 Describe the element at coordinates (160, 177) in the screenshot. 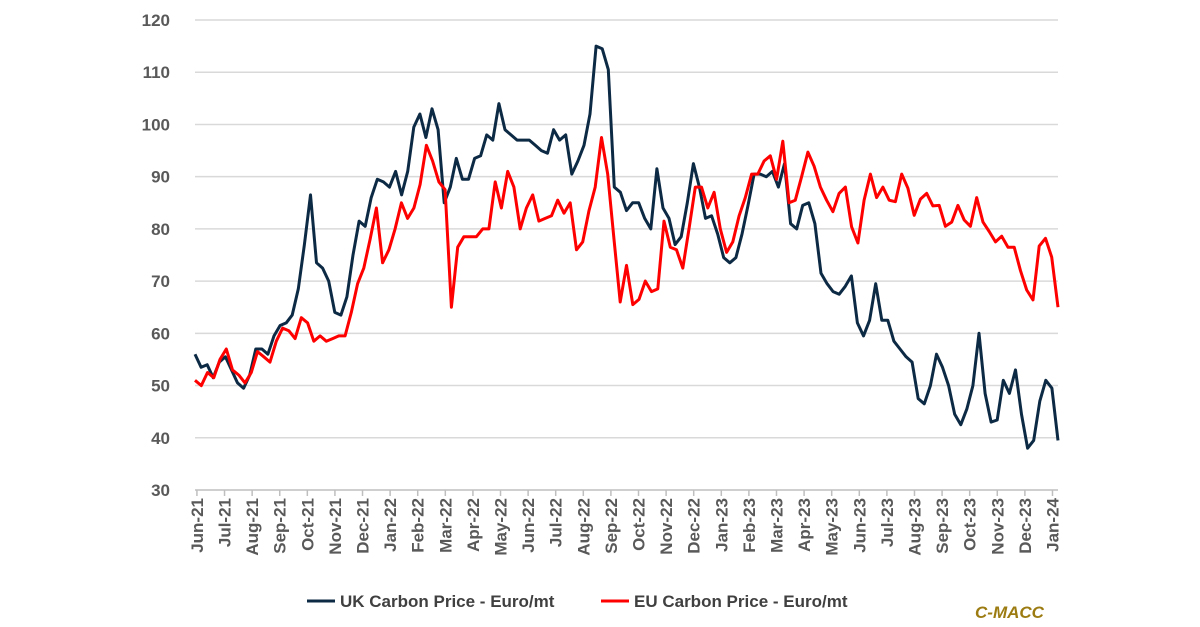

I see `y-tick-label: 90` at that location.